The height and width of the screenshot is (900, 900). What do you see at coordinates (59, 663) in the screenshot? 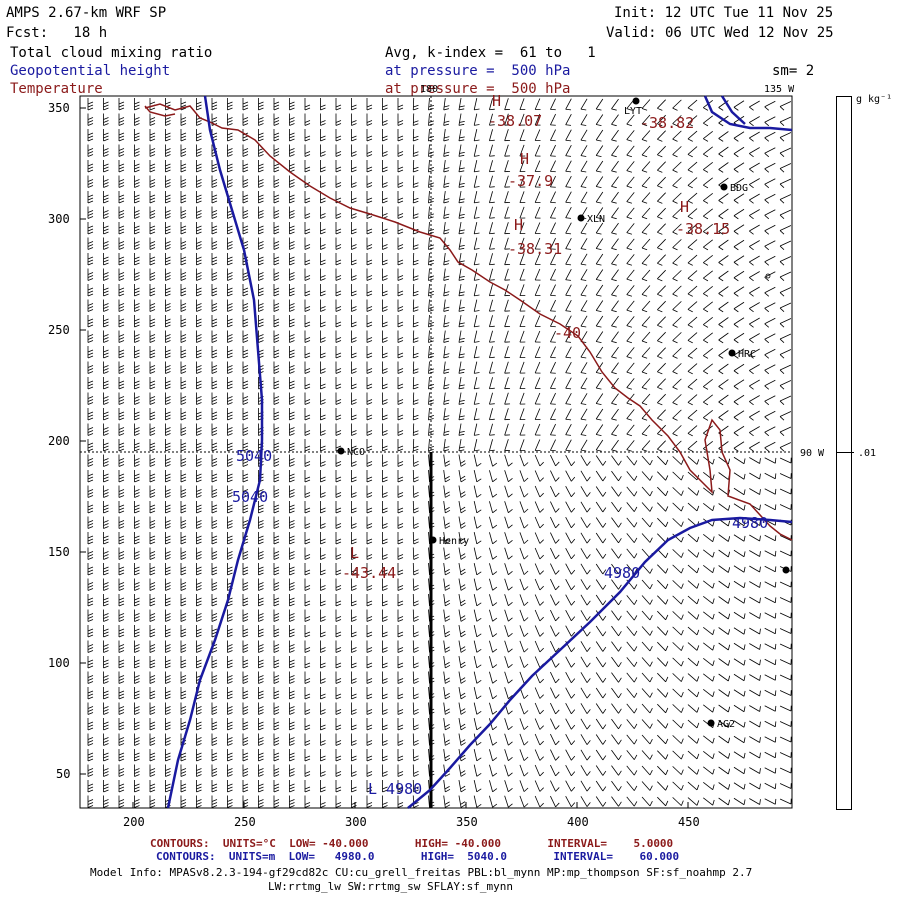
I see `y-tick-label: 100` at bounding box center [59, 663].